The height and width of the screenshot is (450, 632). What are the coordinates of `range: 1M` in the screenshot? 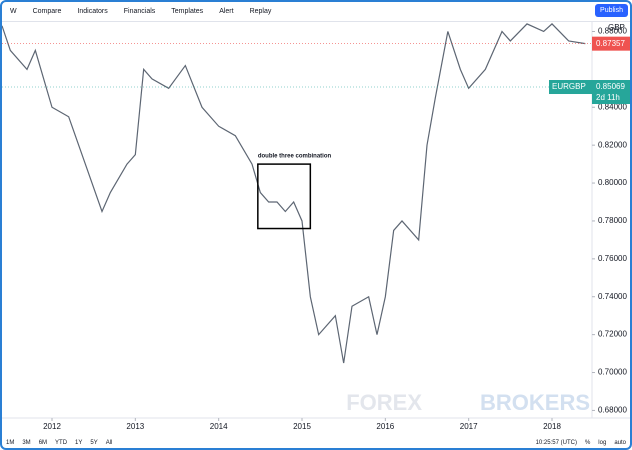 It's located at (10, 442).